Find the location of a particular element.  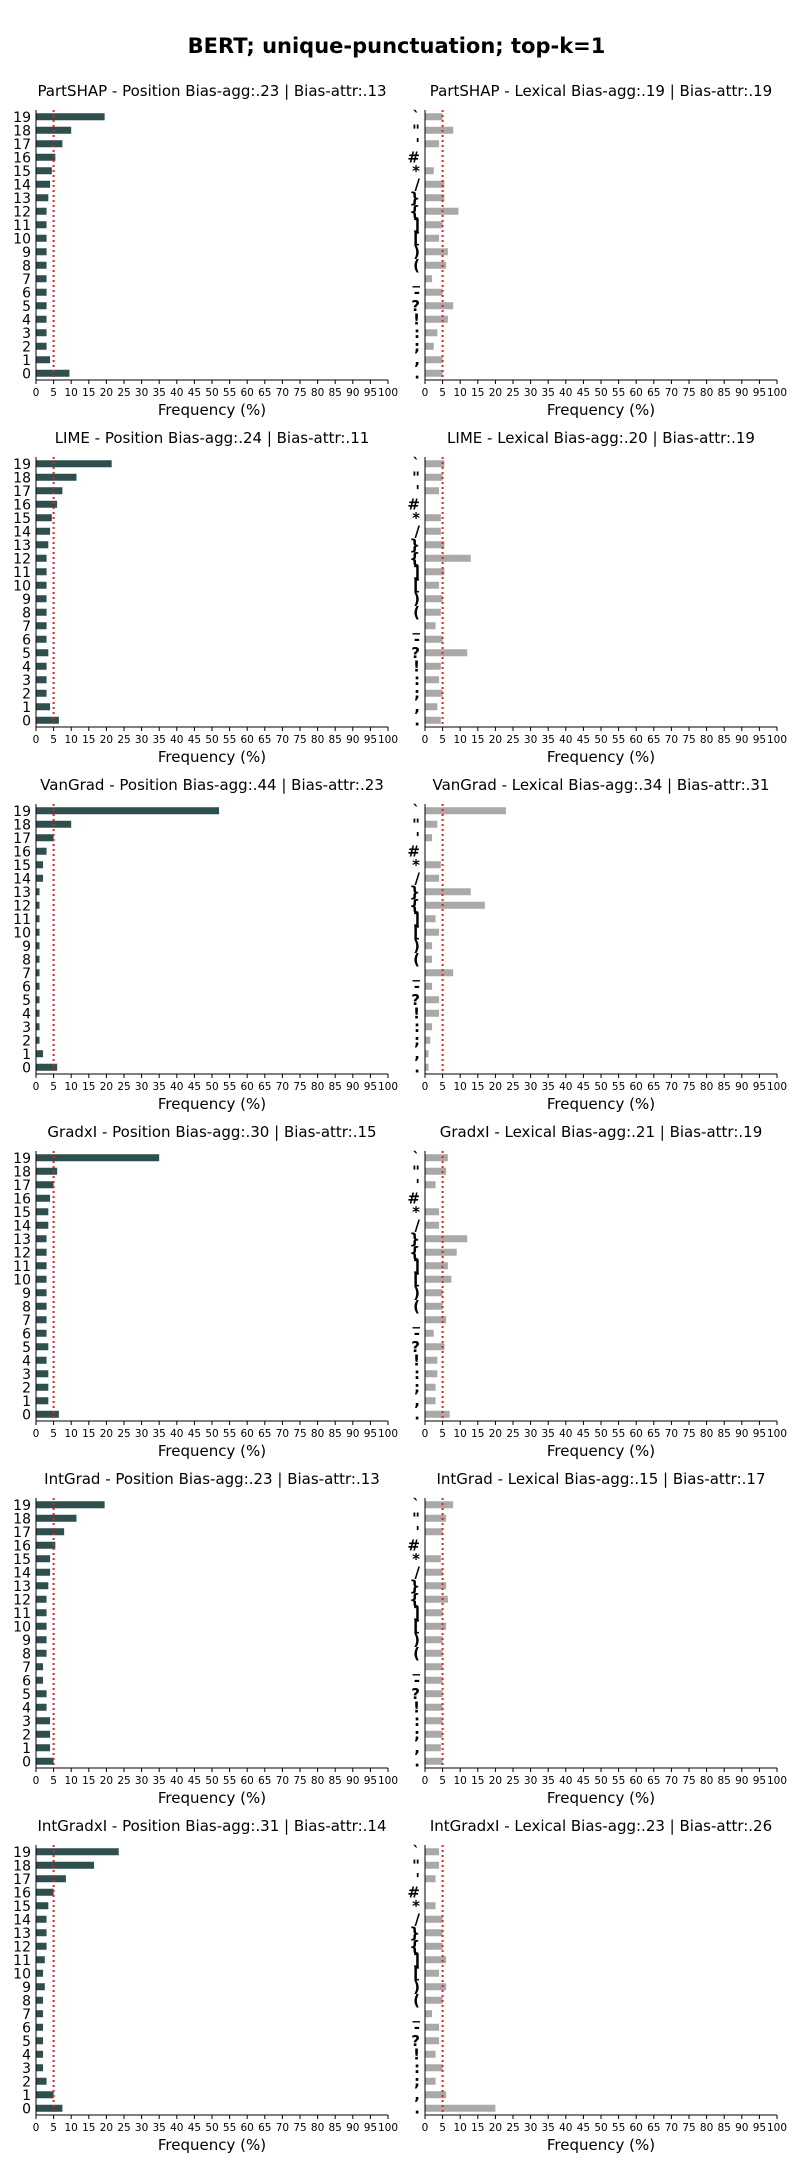

chart-7-xtick-label-15: 75 is located at coordinates (299, 1434).